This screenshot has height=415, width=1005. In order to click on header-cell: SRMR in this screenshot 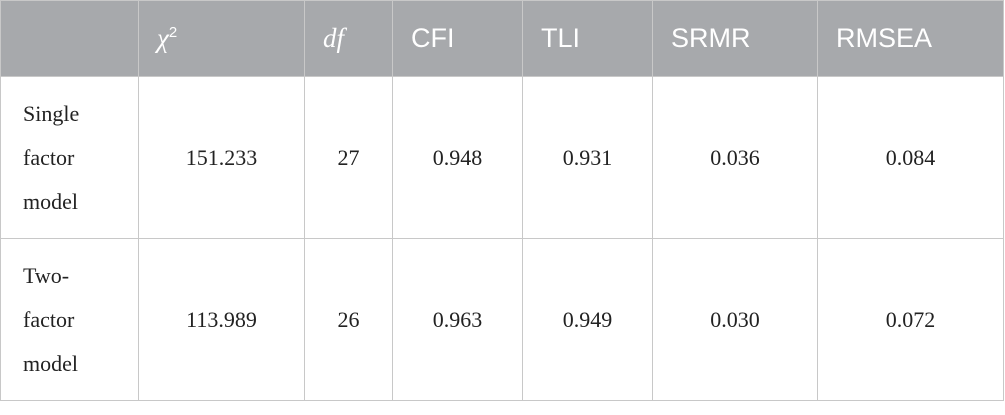, I will do `click(735, 38)`.